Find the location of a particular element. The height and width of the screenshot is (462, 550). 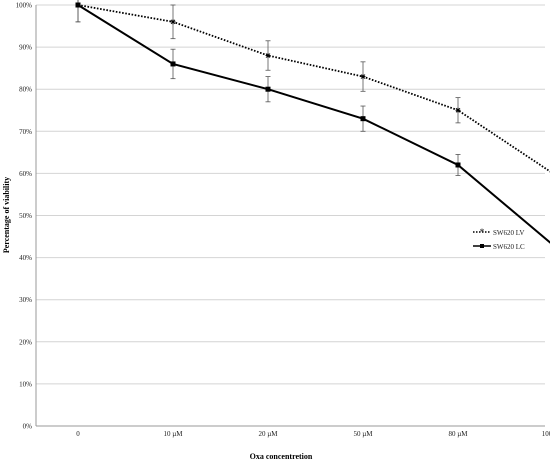

x-tick-label: 10 µM is located at coordinates (173, 434).